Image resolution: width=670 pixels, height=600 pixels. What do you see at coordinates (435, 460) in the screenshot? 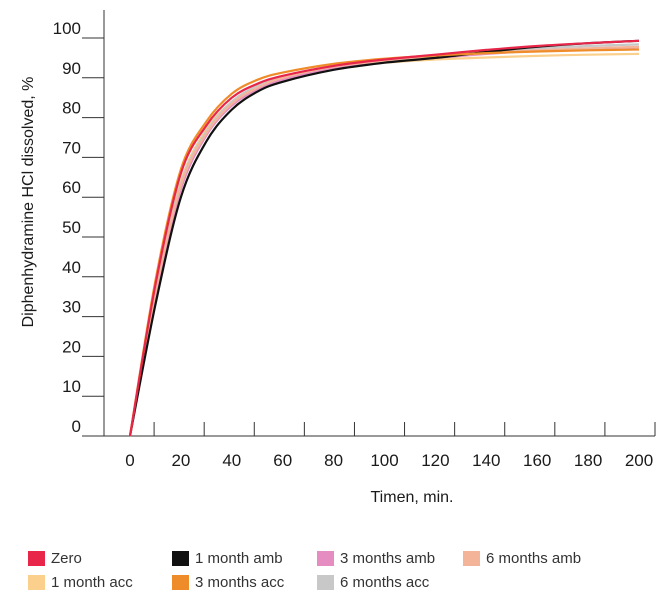
I see `x-tick-label: 120` at bounding box center [435, 460].